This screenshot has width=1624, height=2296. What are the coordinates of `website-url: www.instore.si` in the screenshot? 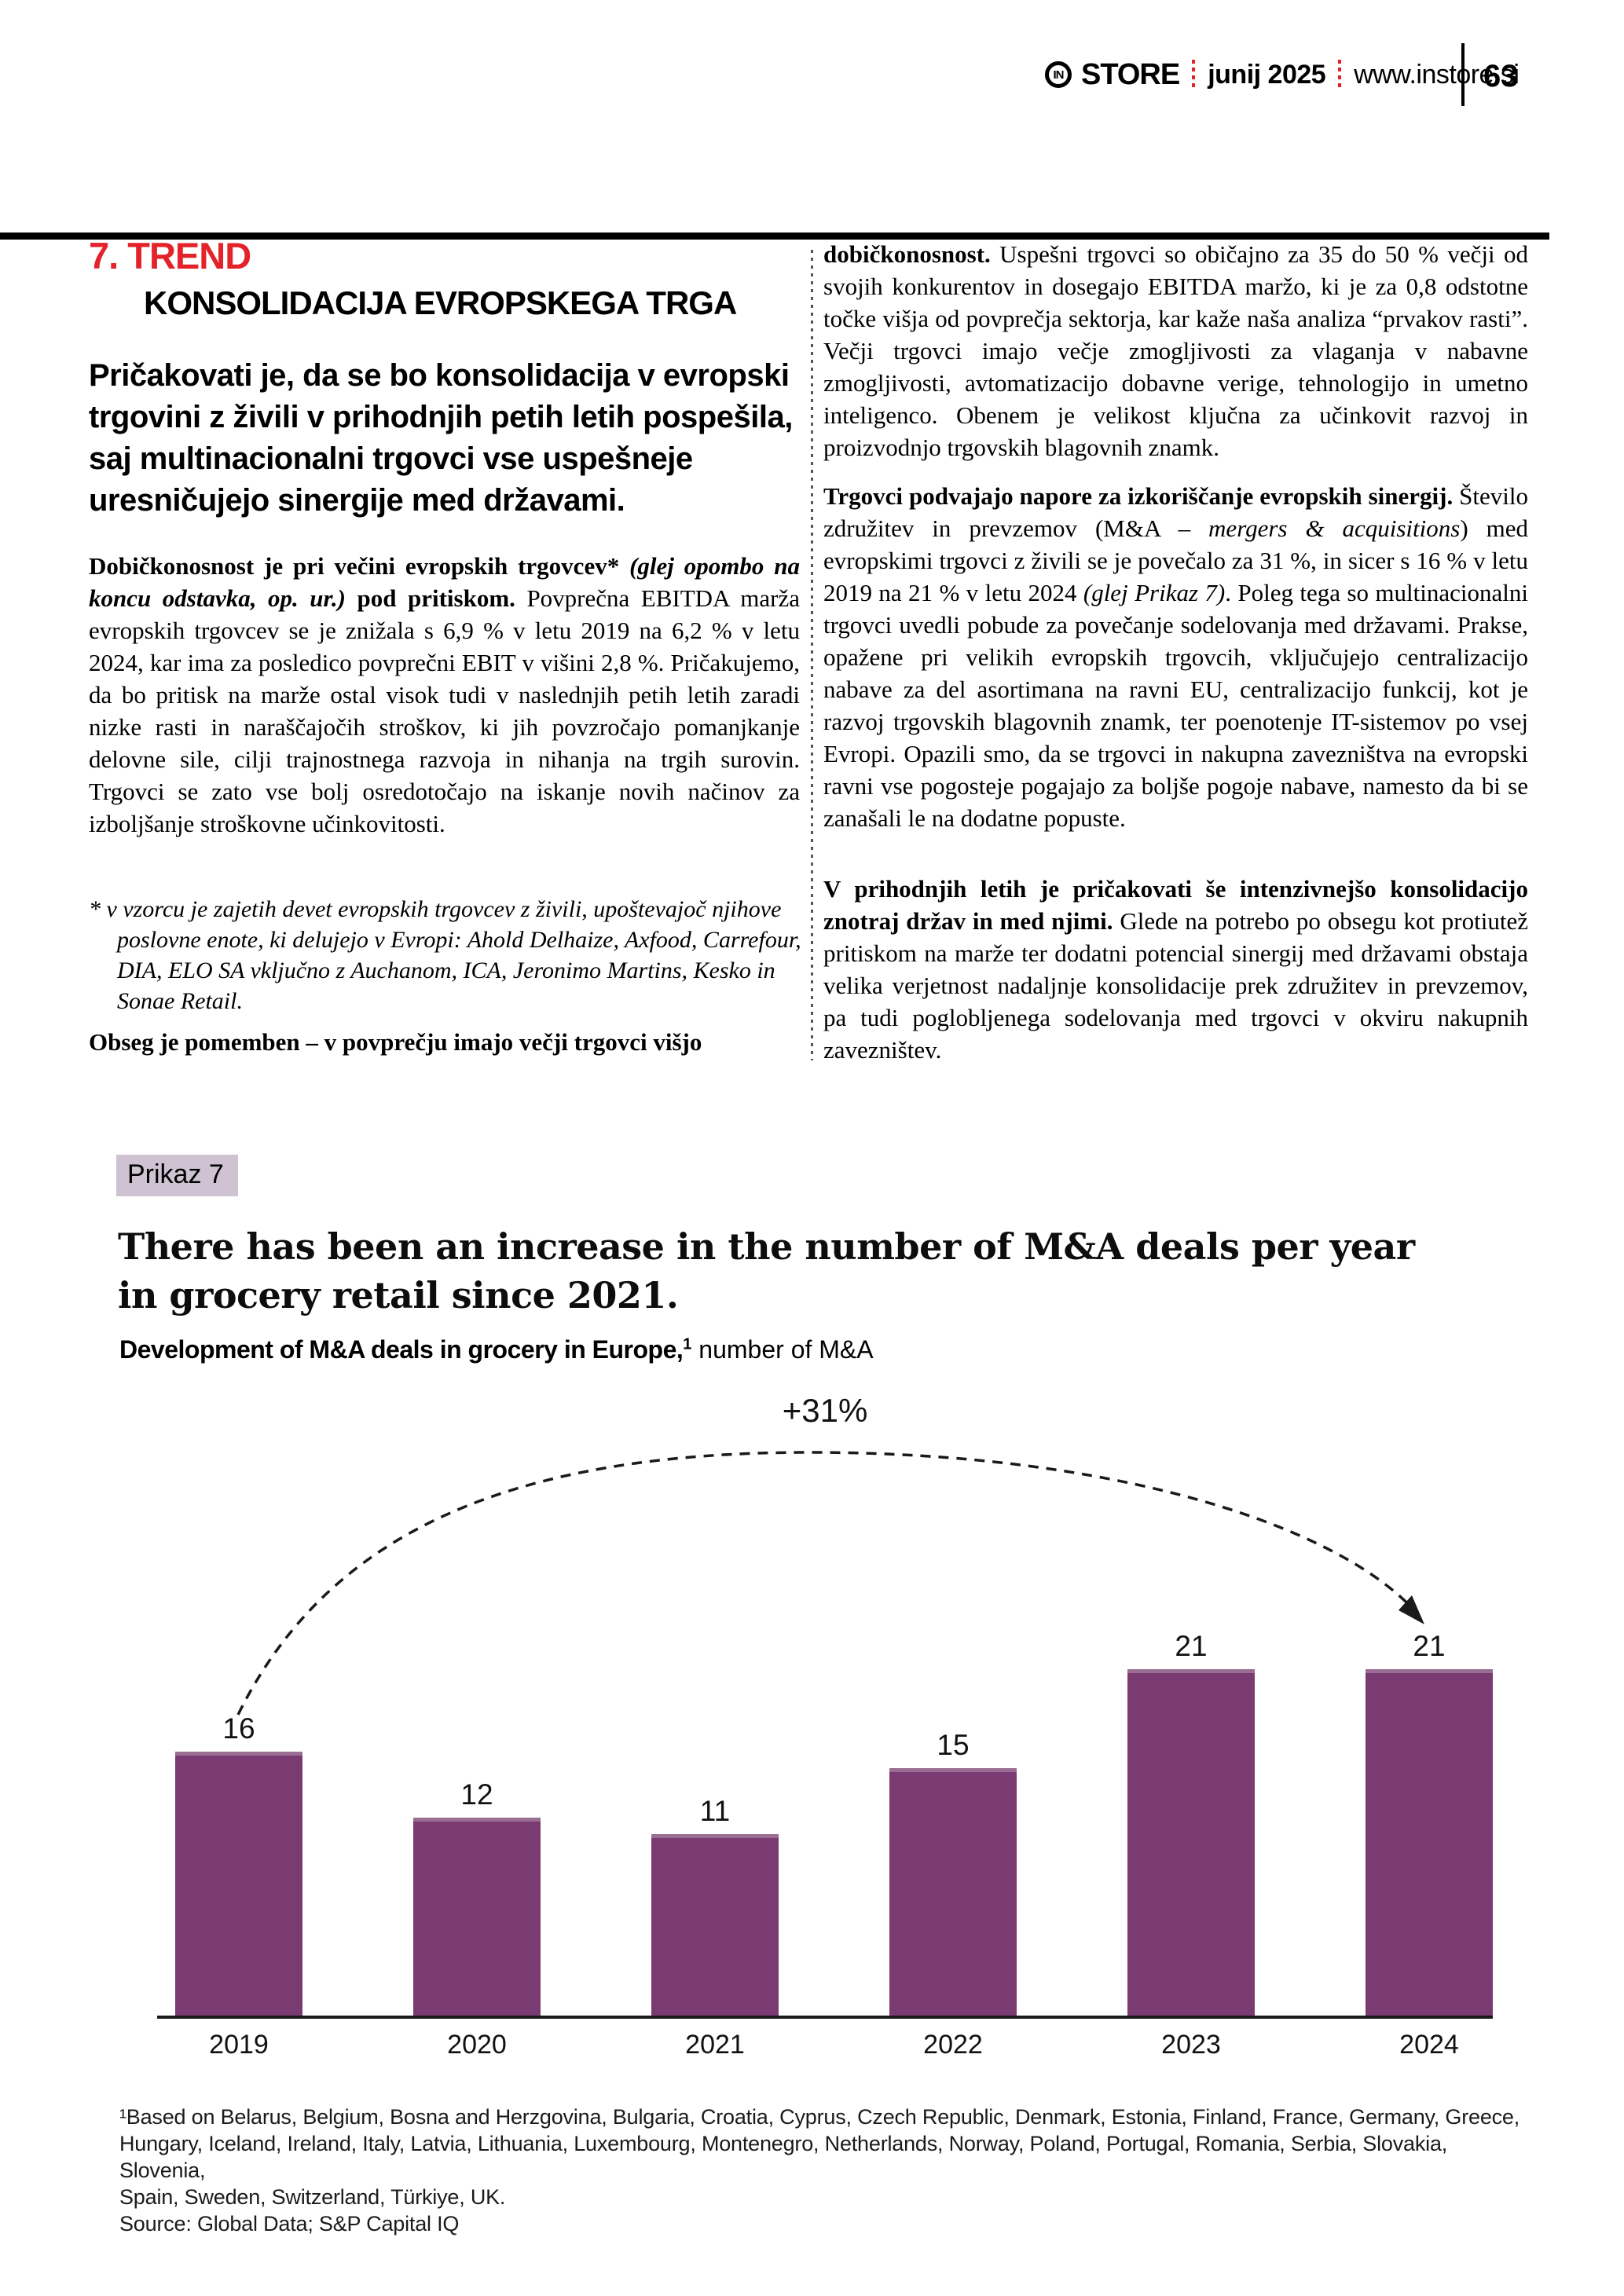 It's located at (1437, 75).